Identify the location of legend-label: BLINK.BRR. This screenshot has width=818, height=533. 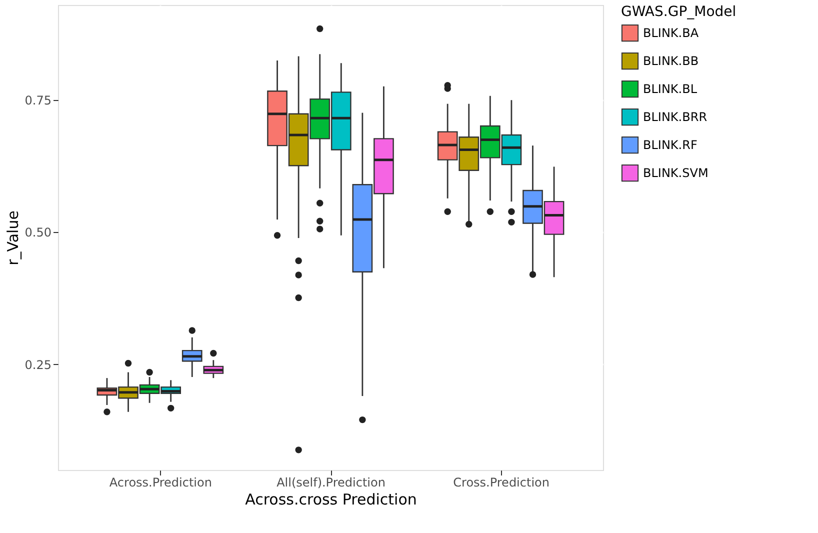
(675, 117).